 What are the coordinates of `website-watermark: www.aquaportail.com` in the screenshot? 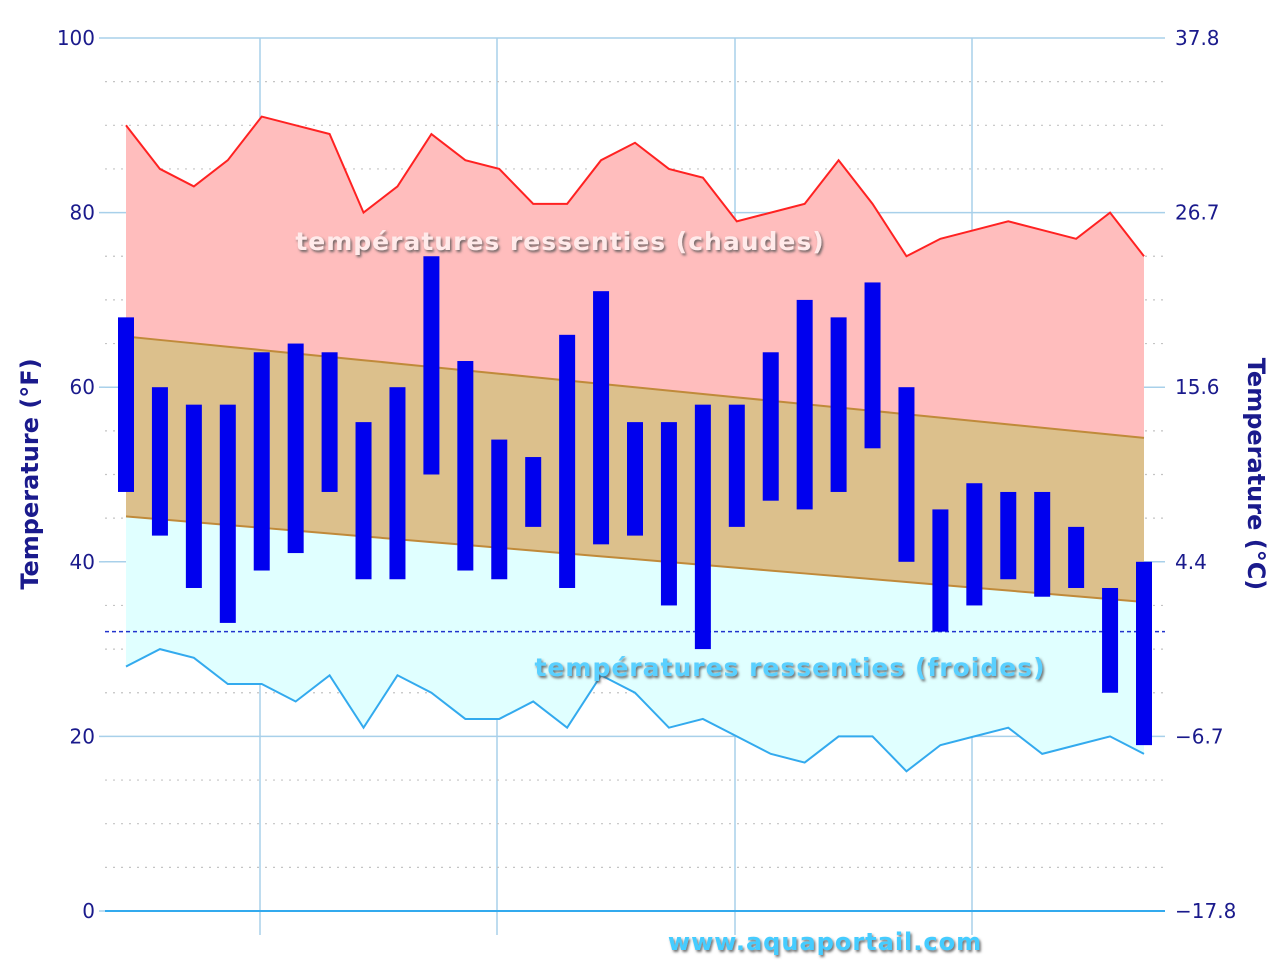 It's located at (825, 942).